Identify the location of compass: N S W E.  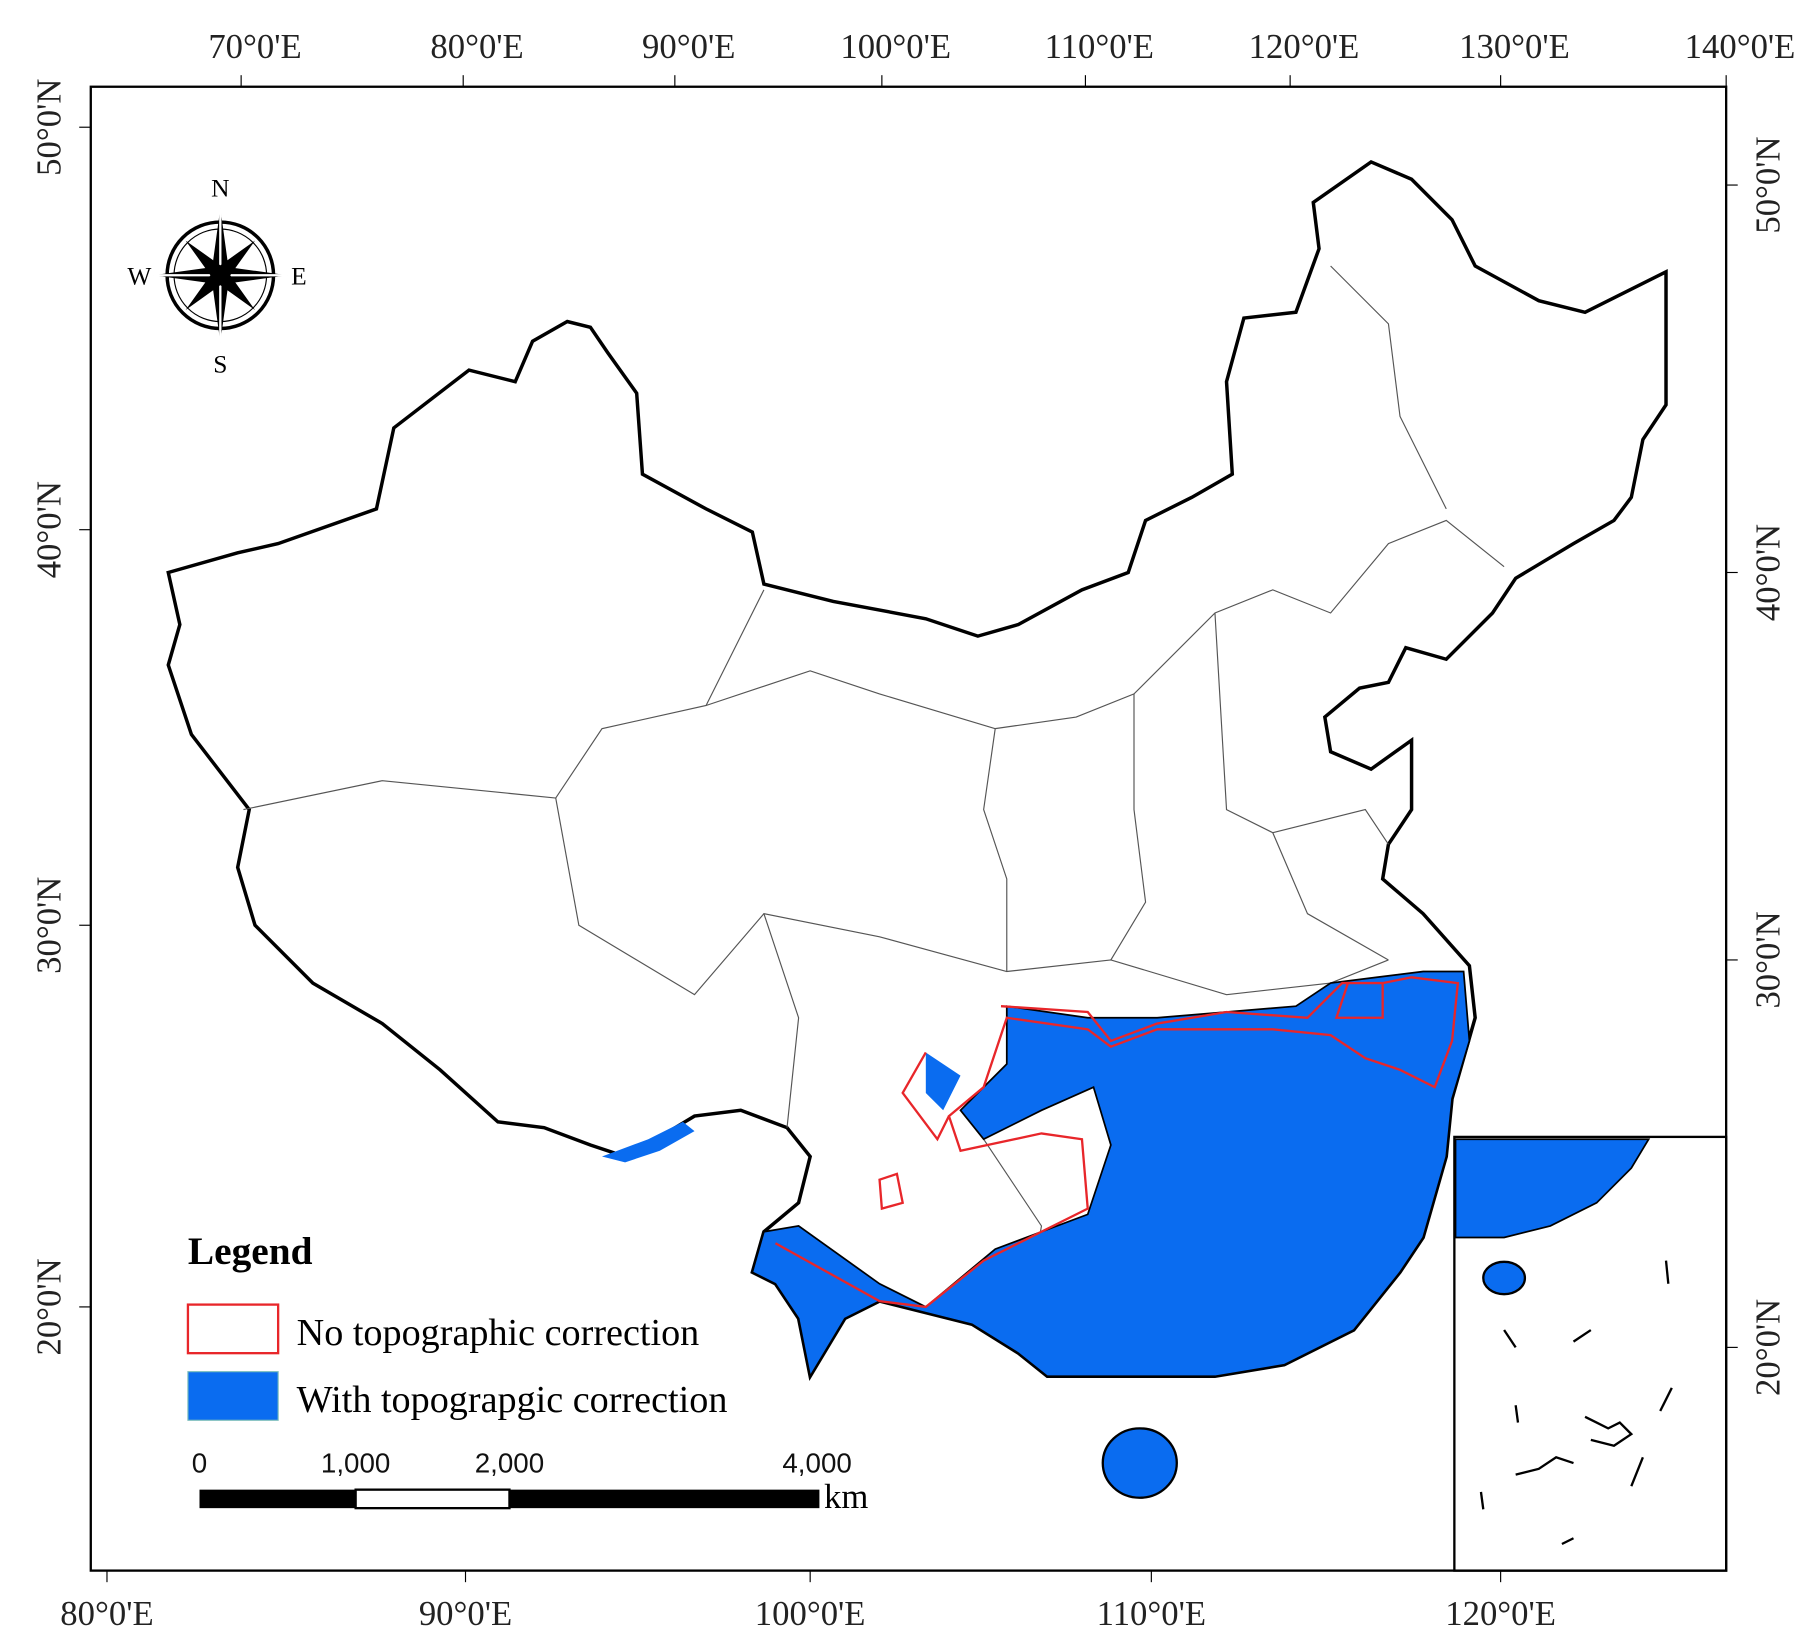
(216, 276).